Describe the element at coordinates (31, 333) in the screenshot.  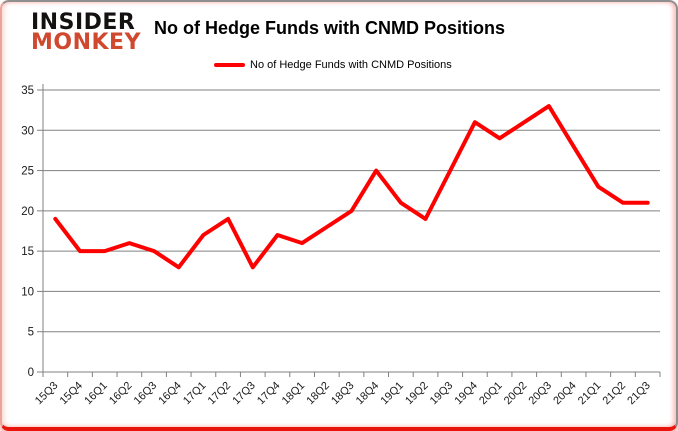
I see `y-axis-label: 5` at that location.